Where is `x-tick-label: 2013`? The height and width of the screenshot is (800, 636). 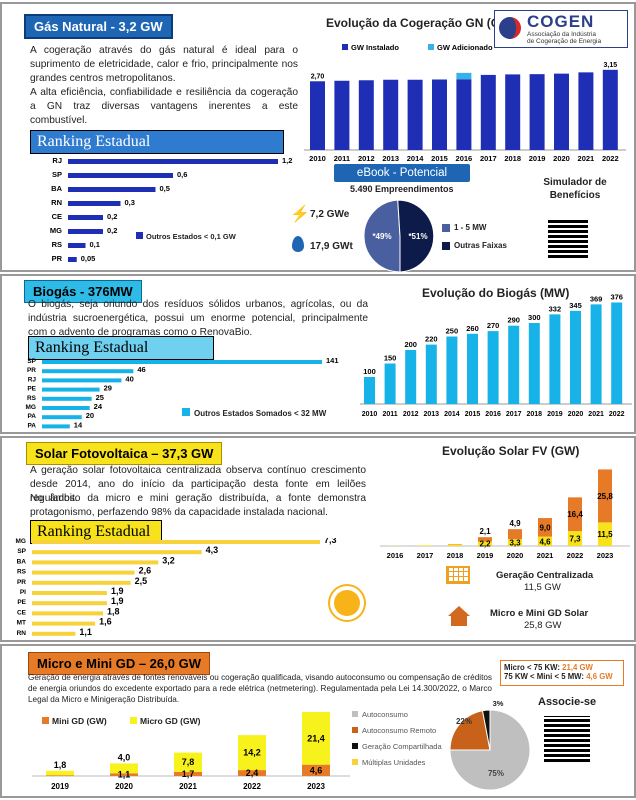 x-tick-label: 2013 is located at coordinates (390, 158).